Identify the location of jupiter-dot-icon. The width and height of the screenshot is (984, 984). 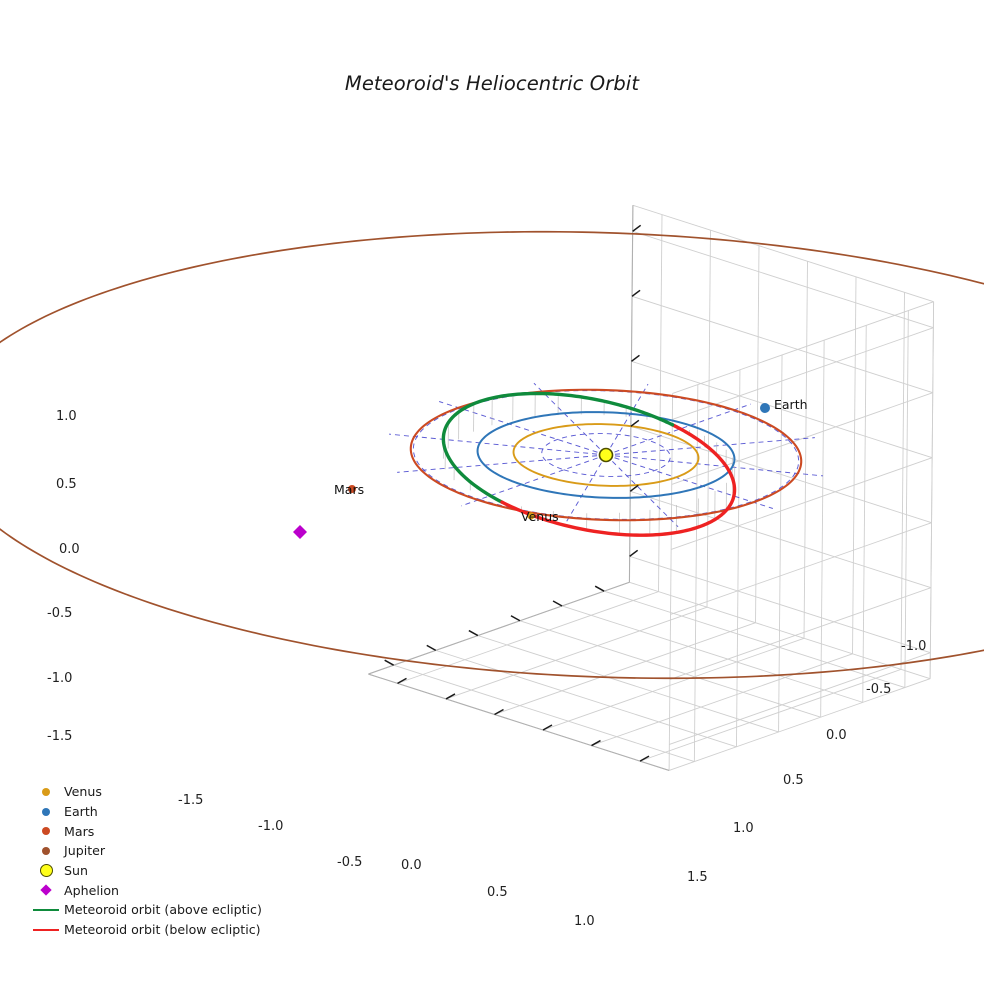
(46, 850).